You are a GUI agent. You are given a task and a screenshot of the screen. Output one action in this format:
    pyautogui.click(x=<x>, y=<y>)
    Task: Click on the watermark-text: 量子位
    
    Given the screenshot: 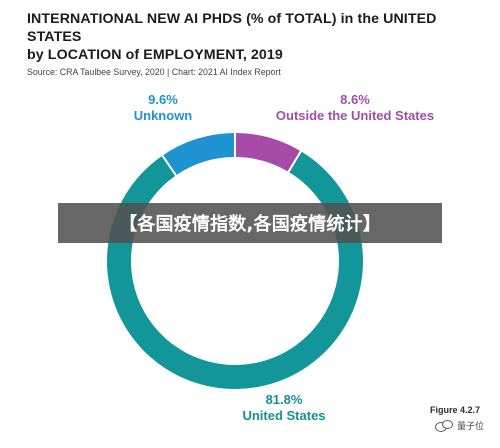 What is the action you would take?
    pyautogui.click(x=470, y=427)
    